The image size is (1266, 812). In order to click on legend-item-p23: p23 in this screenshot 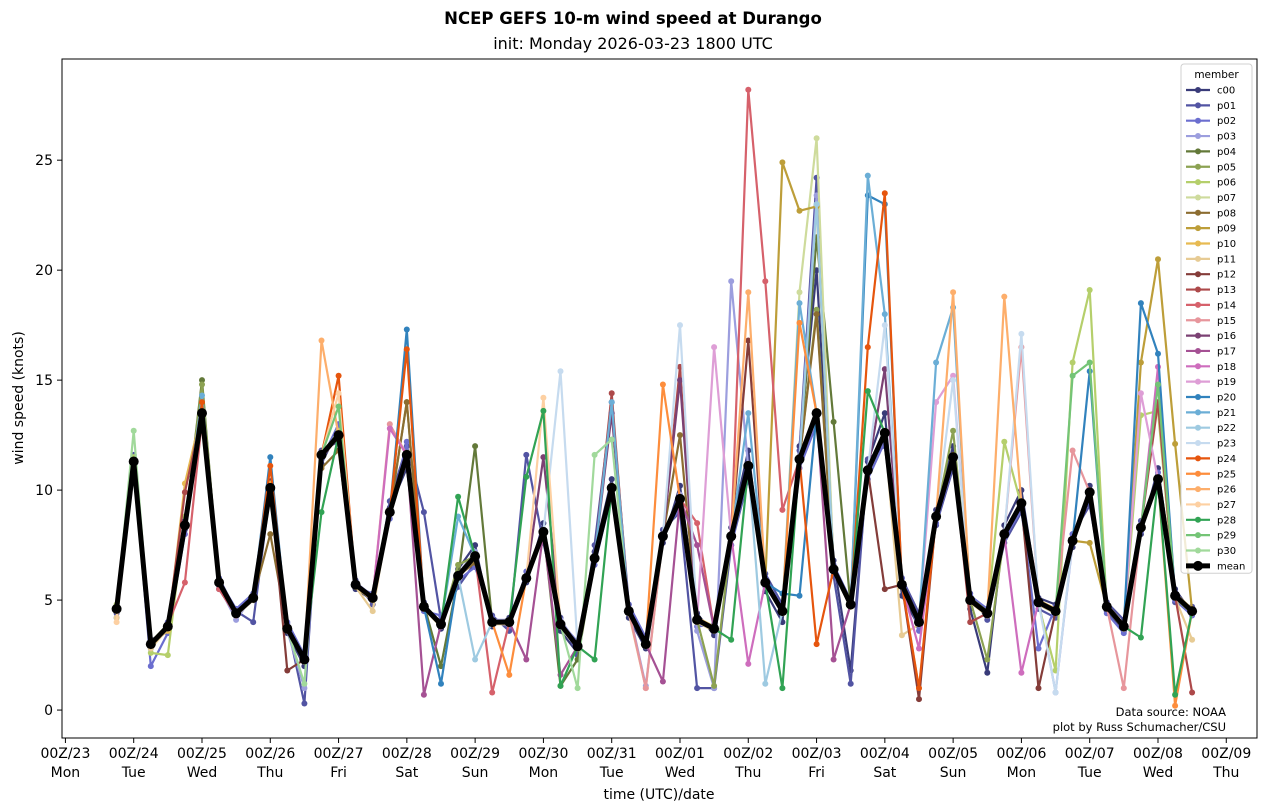, I will do `click(1211, 444)`.